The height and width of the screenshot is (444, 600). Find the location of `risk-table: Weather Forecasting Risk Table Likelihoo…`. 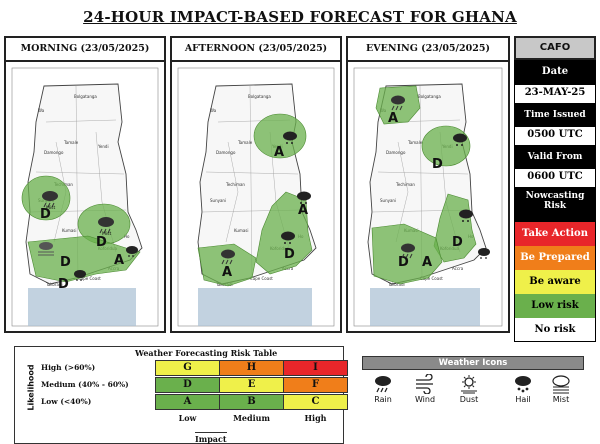

risk-table: Weather Forecasting Risk Table Likelihoo… is located at coordinates (181, 395).